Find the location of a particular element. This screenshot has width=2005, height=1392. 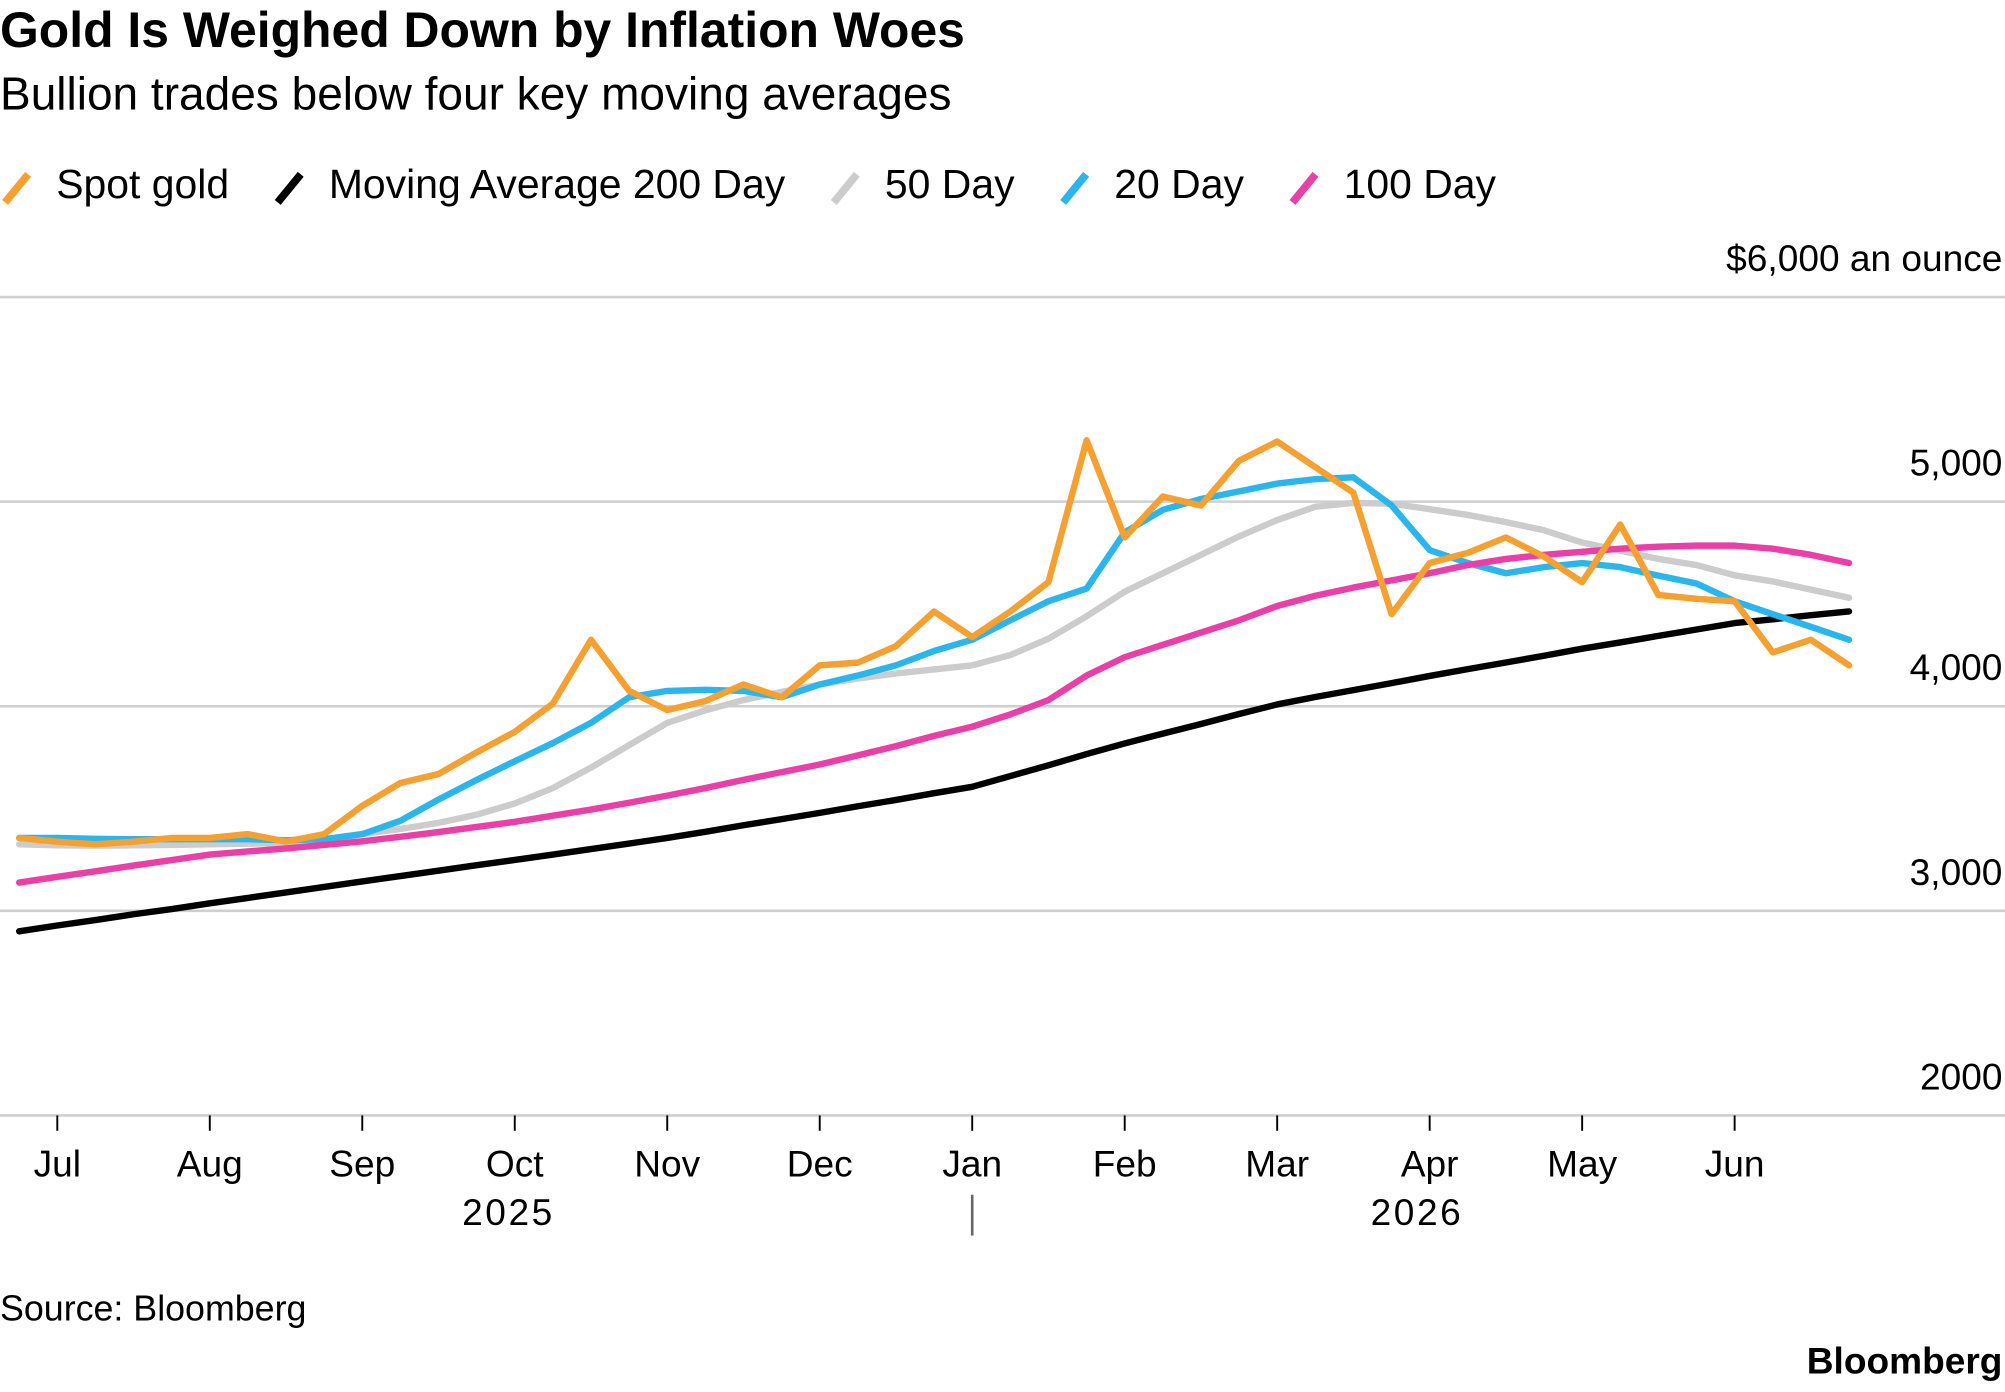

legend-label: 20 Day is located at coordinates (1179, 184).